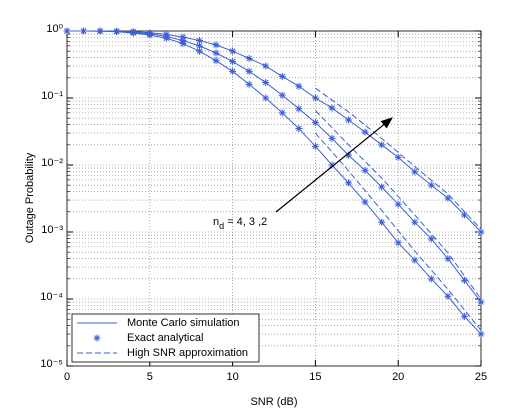 The height and width of the screenshot is (417, 526). Describe the element at coordinates (97, 338) in the screenshot. I see `legend-marker` at that location.